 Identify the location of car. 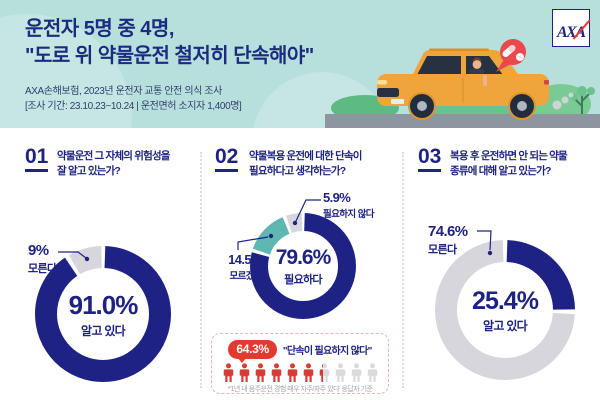
(463, 84).